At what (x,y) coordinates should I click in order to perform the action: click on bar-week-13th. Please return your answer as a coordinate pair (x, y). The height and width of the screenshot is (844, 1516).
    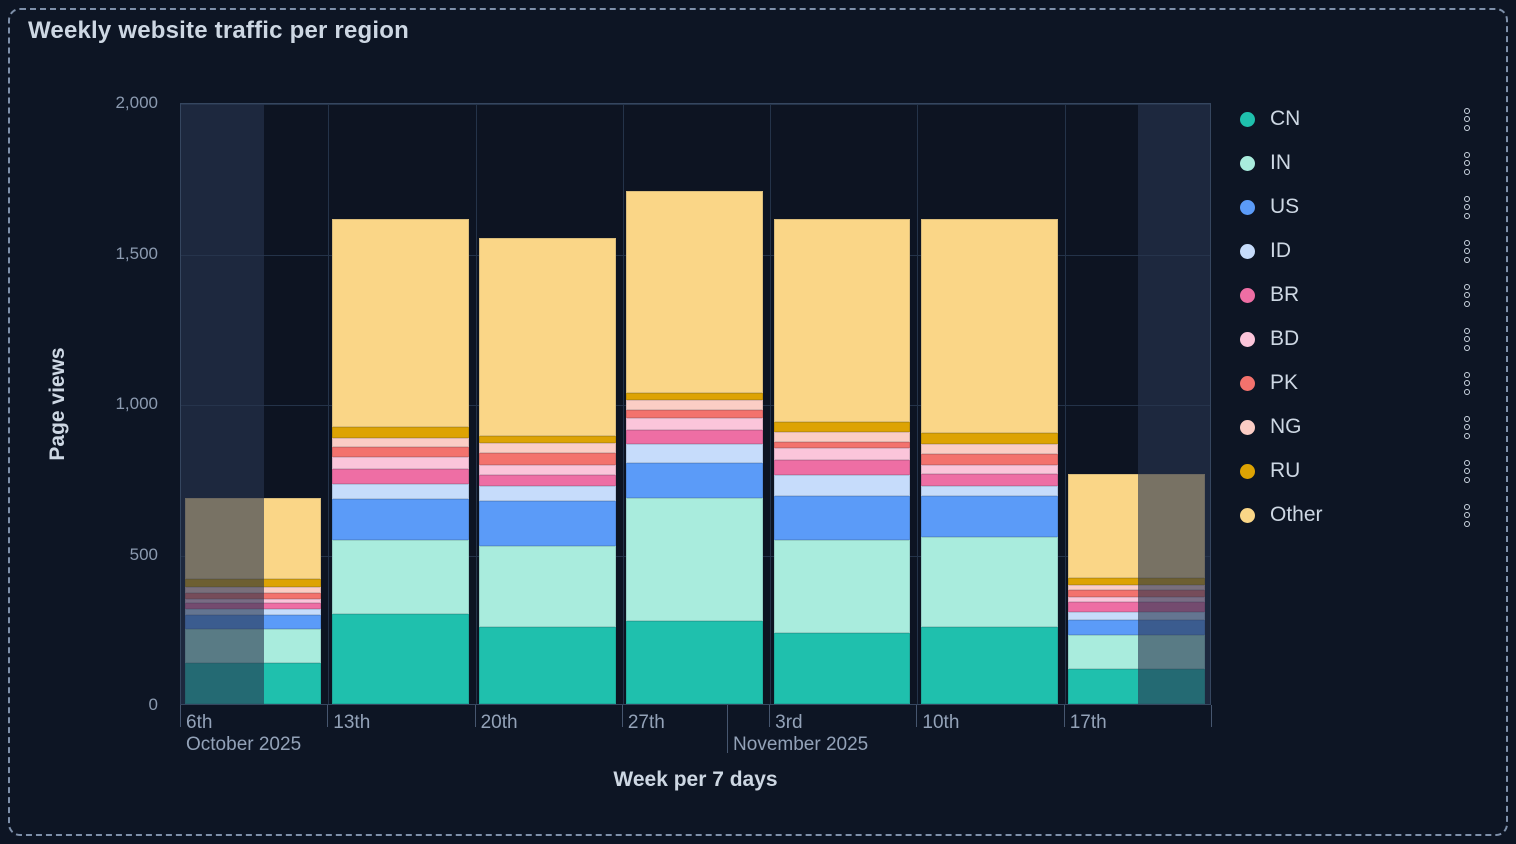
    Looking at the image, I should click on (400, 461).